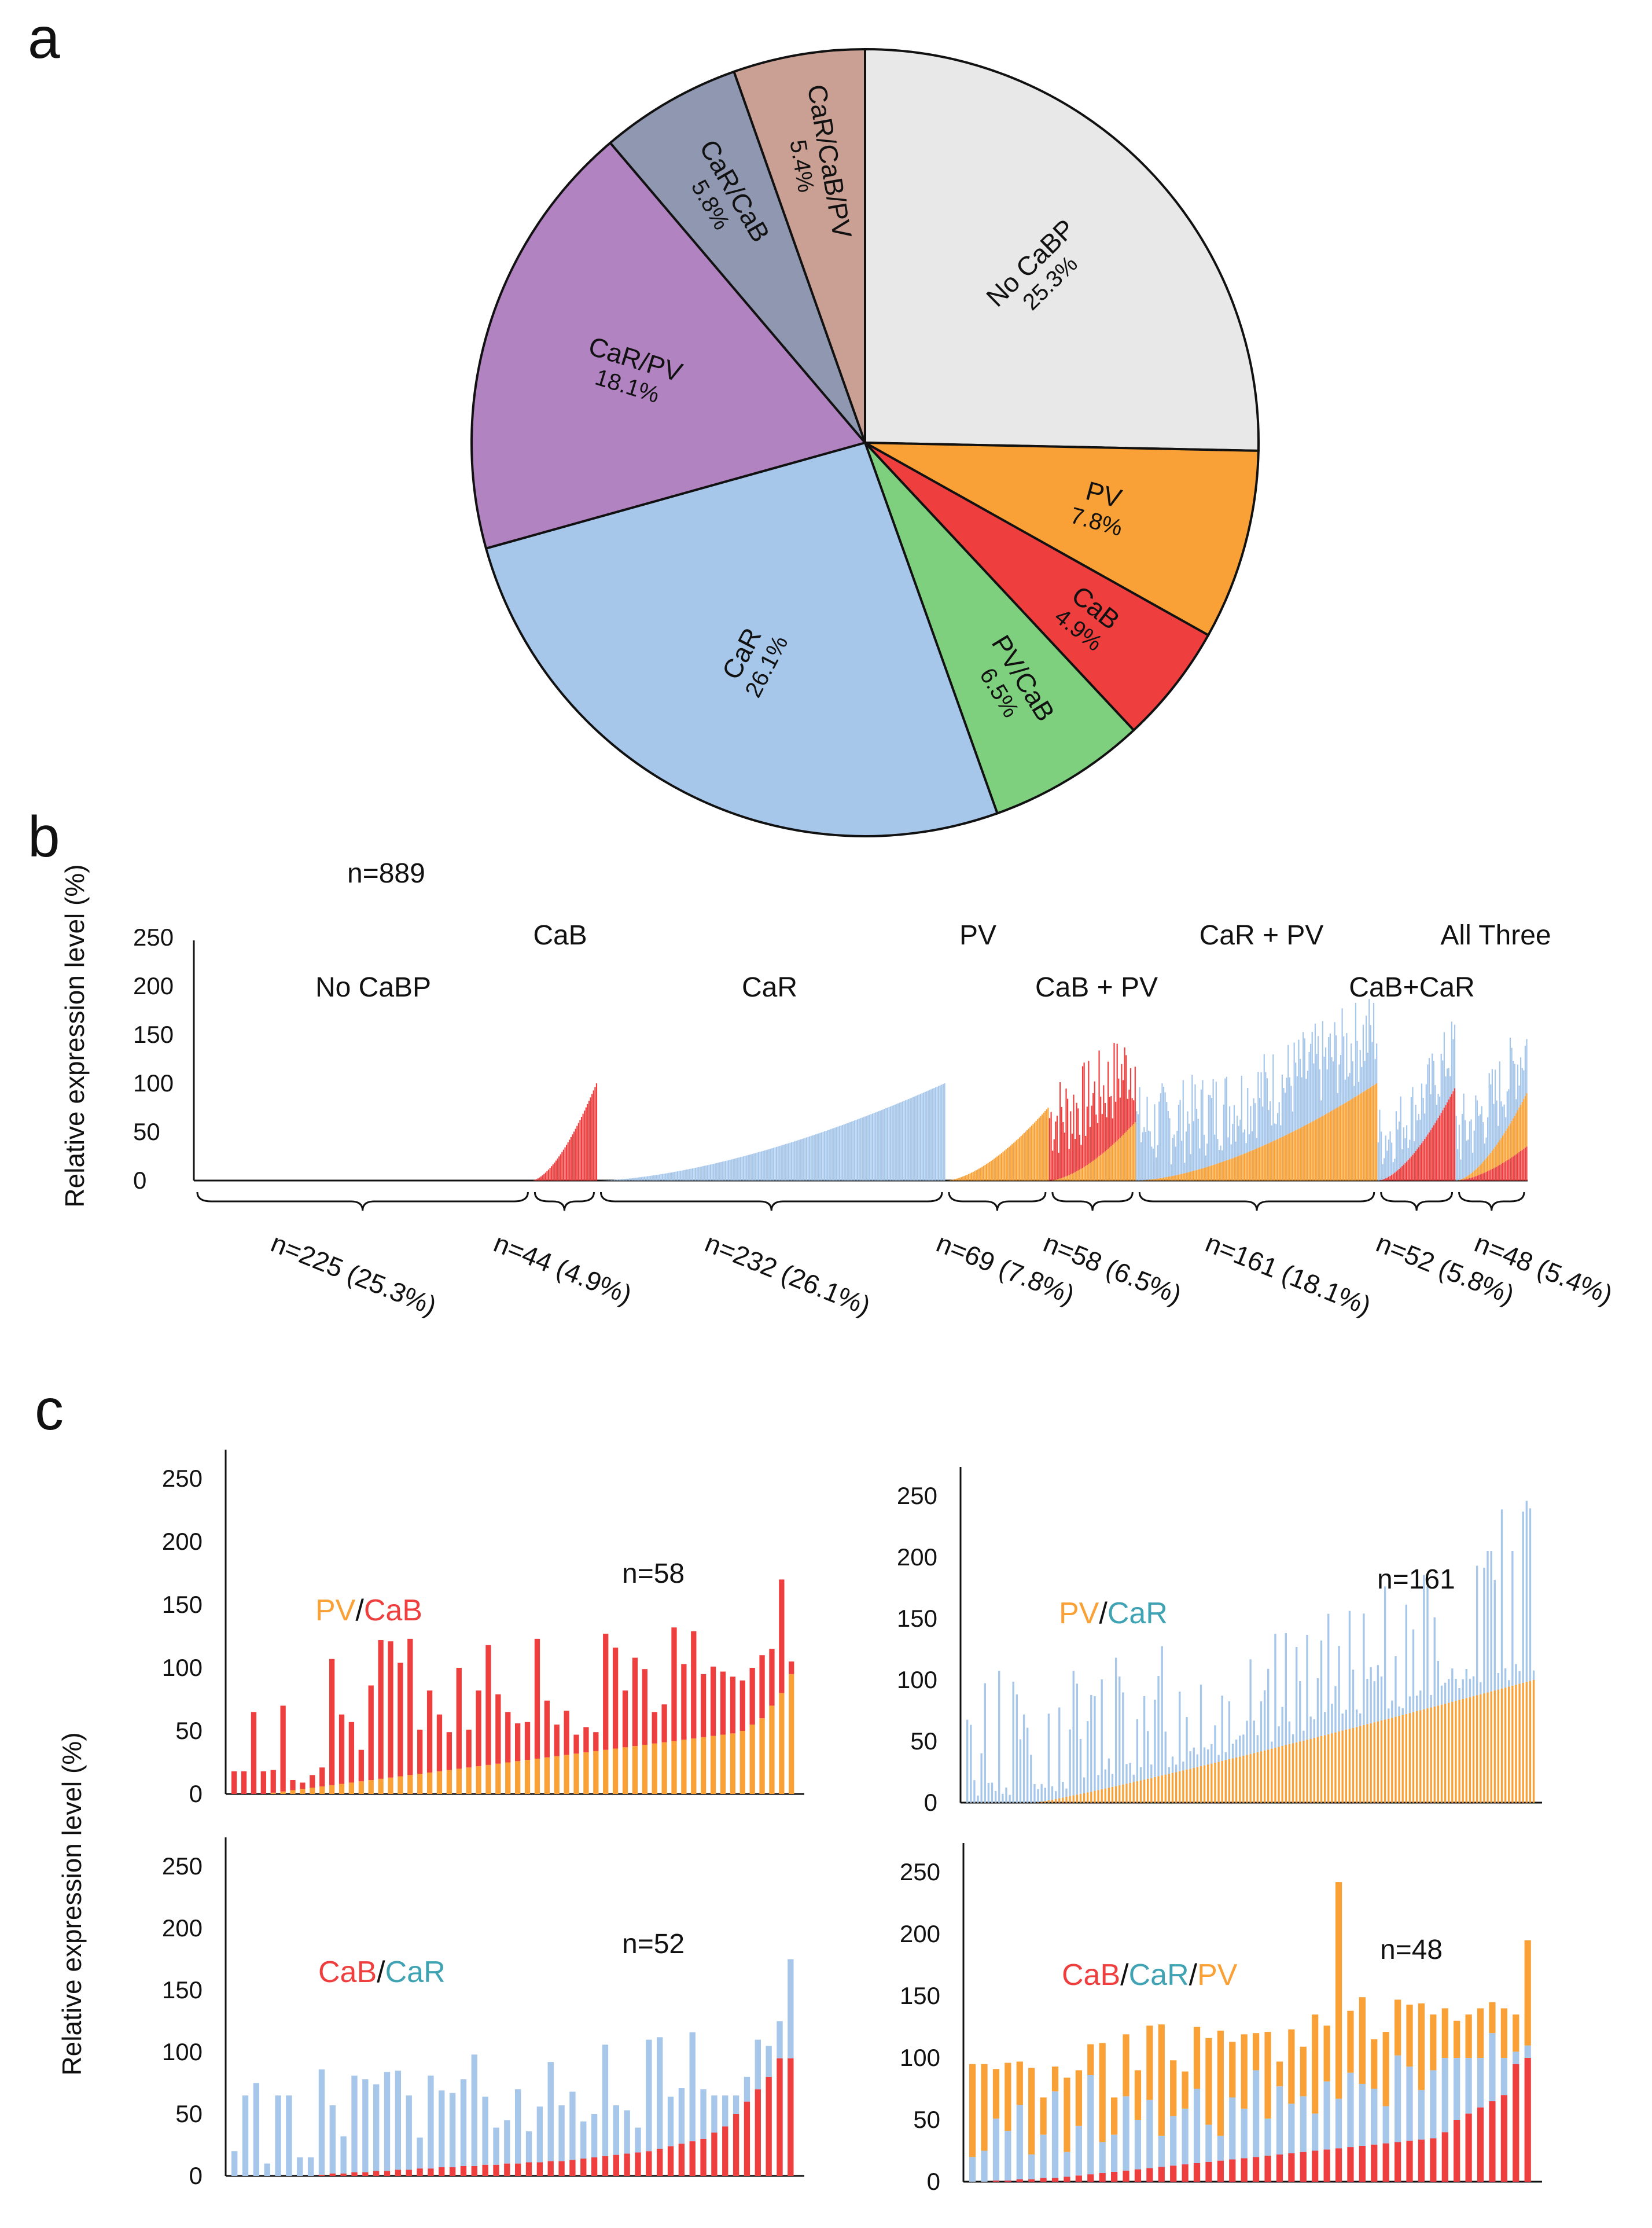 The height and width of the screenshot is (2228, 1652). What do you see at coordinates (189, 1730) in the screenshot?
I see `c1-ytick: 50` at bounding box center [189, 1730].